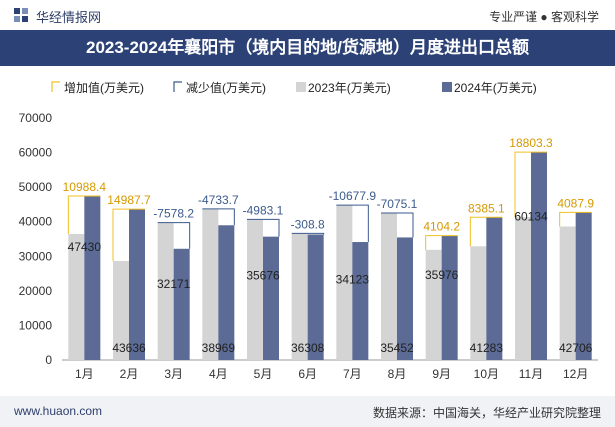  Describe the element at coordinates (544, 17) in the screenshot. I see `tagline: 专业严谨 ● 客观科学` at that location.